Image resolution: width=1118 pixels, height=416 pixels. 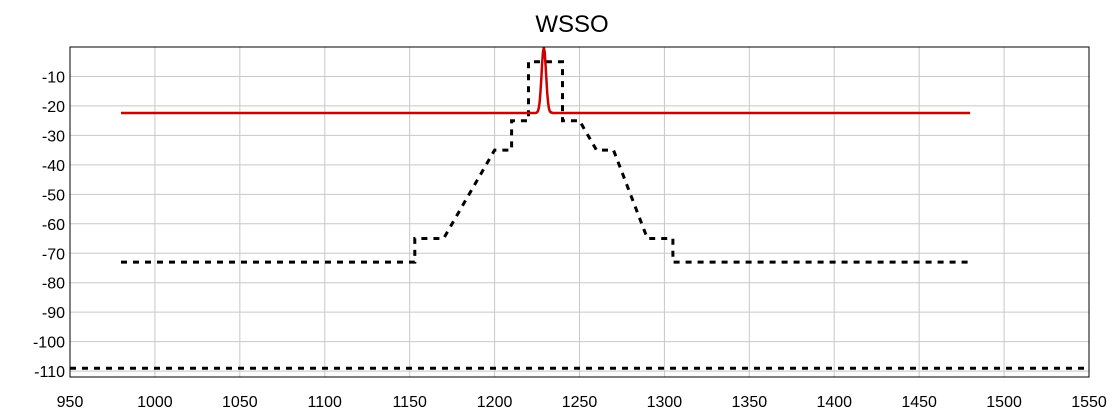 I want to click on x-tick-label: 1100, so click(x=325, y=402).